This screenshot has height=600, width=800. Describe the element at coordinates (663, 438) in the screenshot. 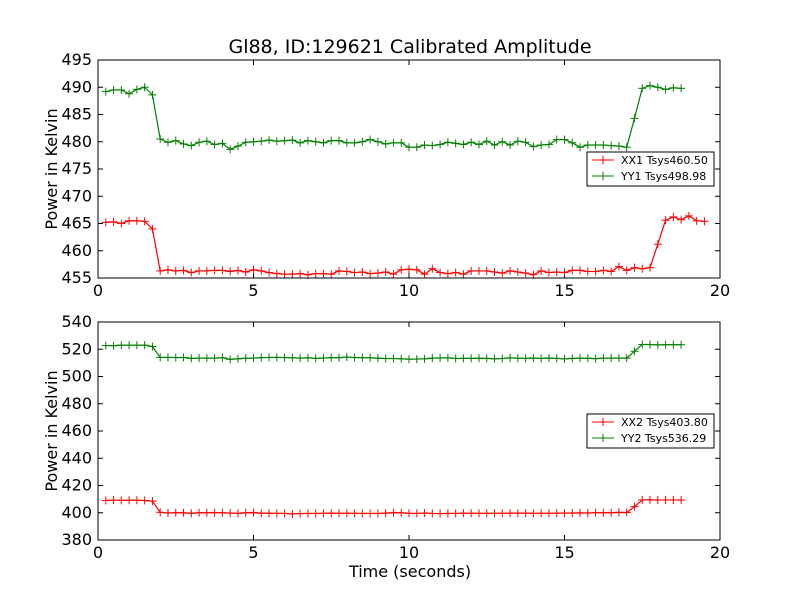

I see `legend-label-yy2: YY2 Tsys536.29` at that location.